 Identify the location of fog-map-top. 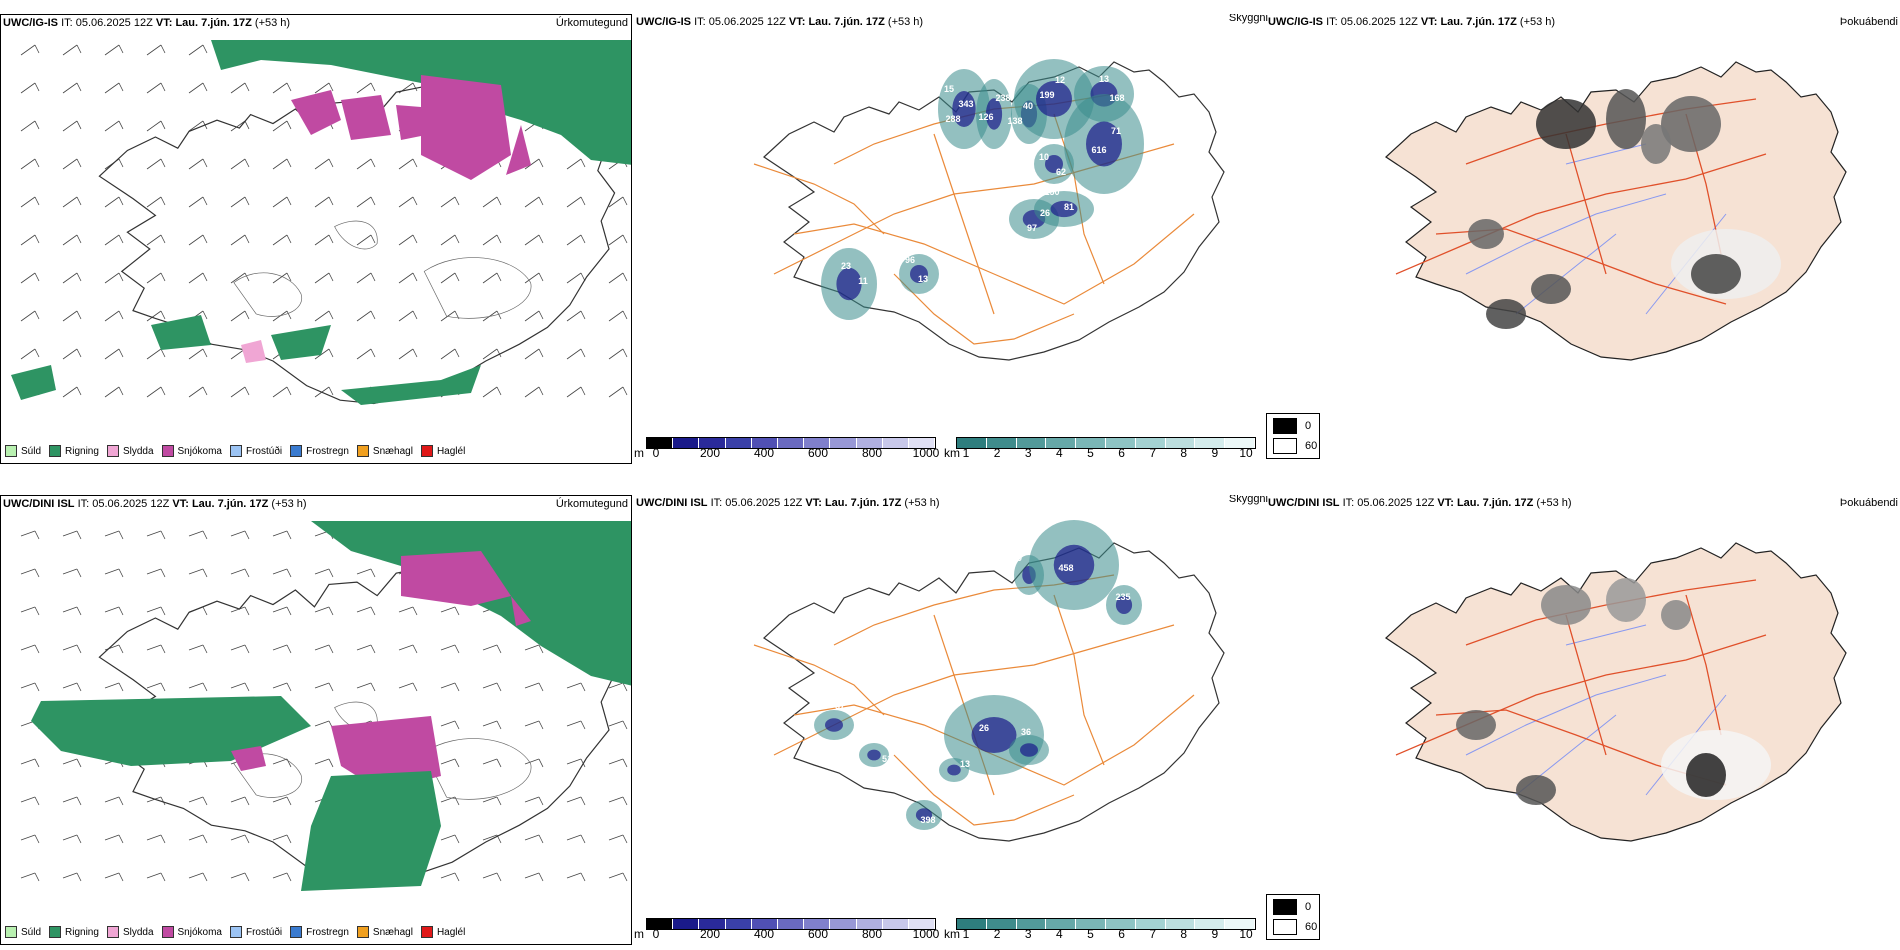
(1616, 211).